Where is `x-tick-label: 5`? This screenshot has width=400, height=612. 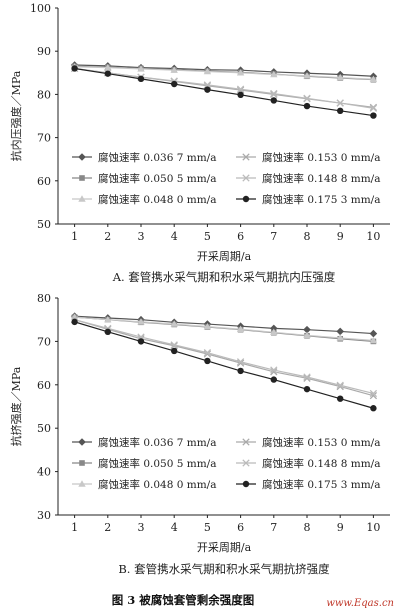 x-tick-label: 5 is located at coordinates (207, 236).